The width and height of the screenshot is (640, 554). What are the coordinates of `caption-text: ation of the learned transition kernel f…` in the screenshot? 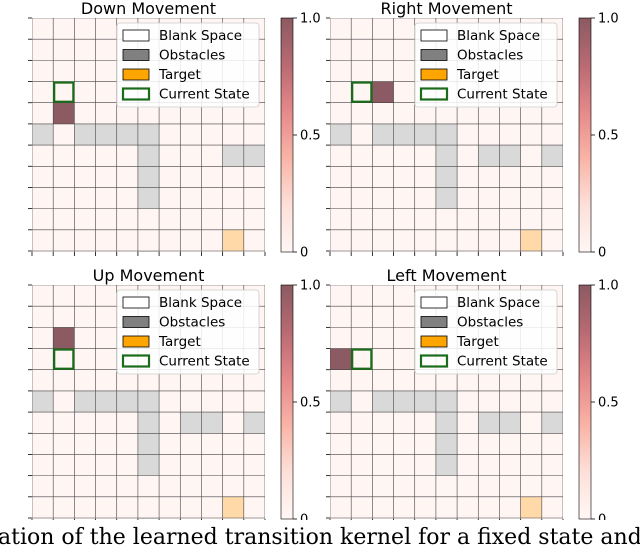 It's located at (320, 537).